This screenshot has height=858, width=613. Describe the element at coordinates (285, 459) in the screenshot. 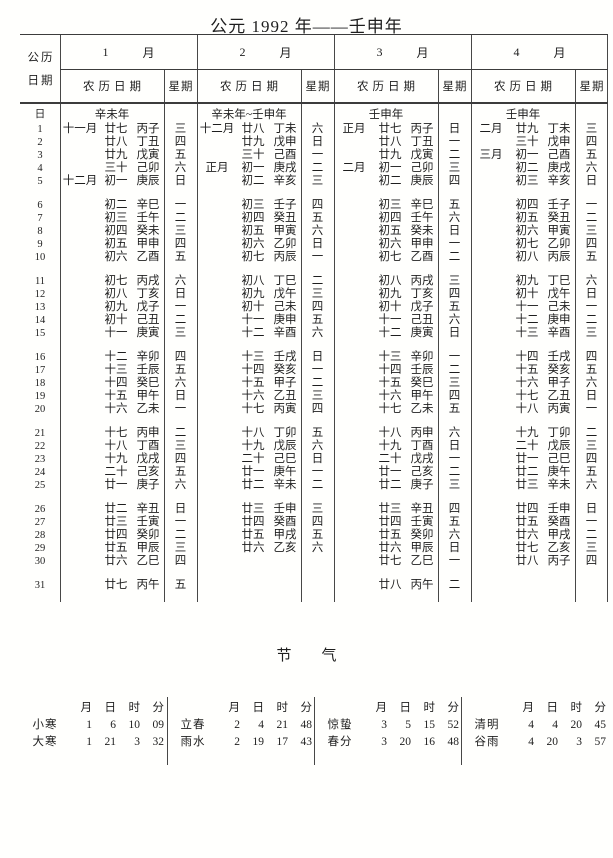

I see `ganzhi-day: 己巳` at that location.